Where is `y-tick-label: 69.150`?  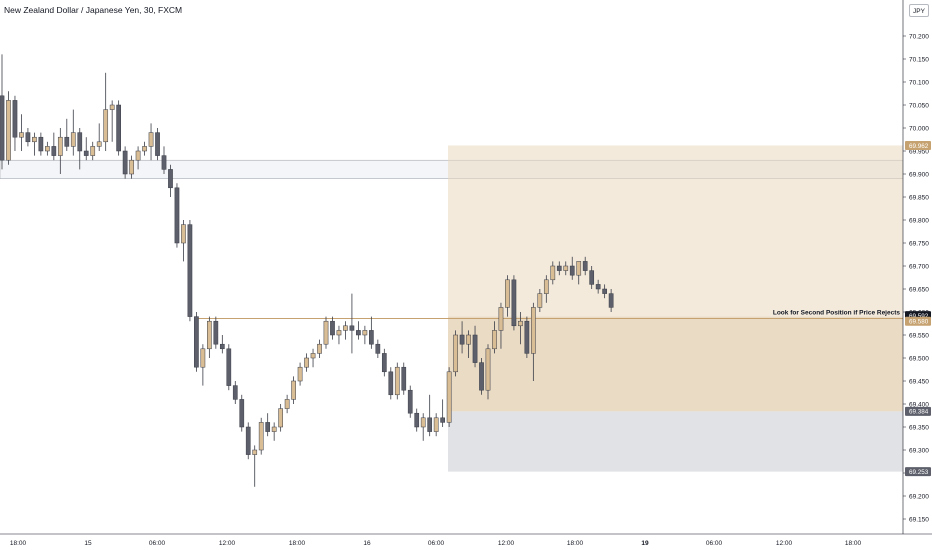
y-tick-label: 69.150 is located at coordinates (919, 519).